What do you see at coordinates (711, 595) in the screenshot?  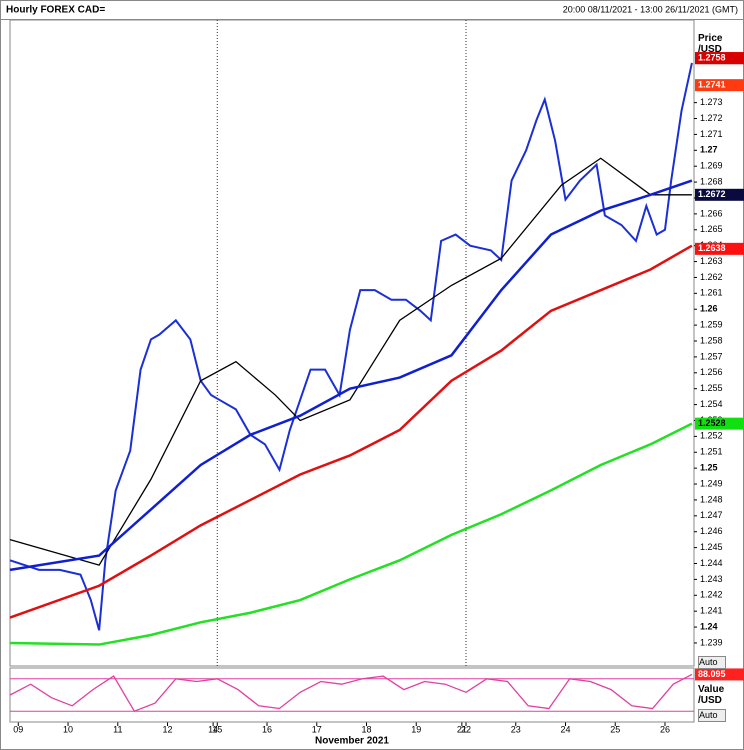 I see `y-tick-label: 1.242` at bounding box center [711, 595].